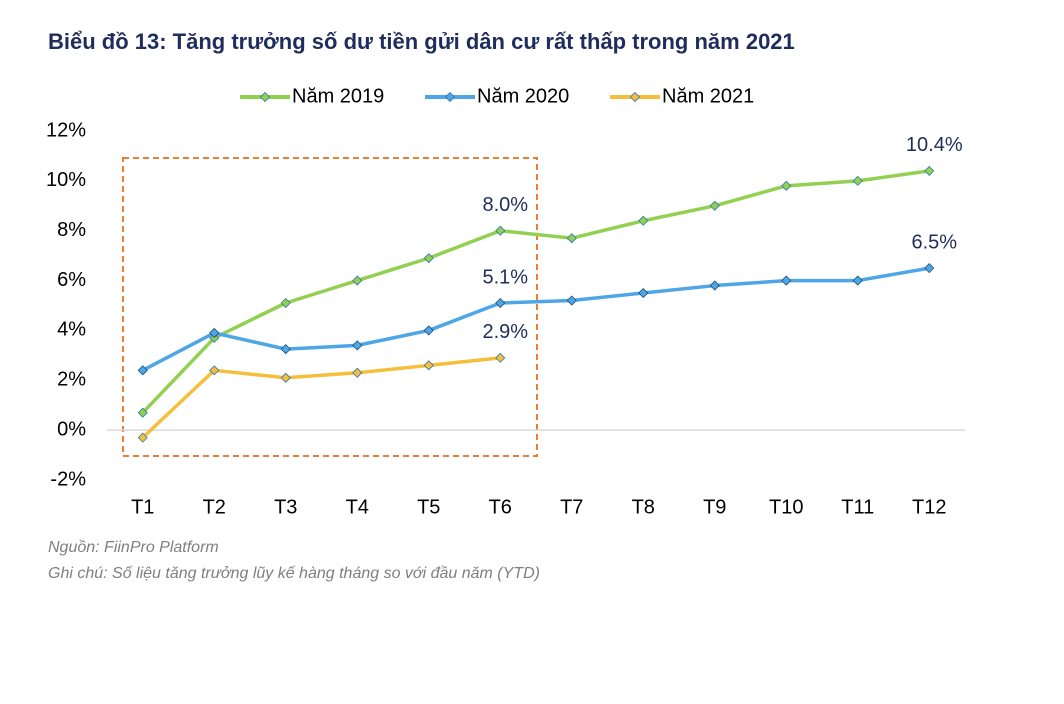 The width and height of the screenshot is (1064, 704). I want to click on x-tick-label: T11, so click(857, 507).